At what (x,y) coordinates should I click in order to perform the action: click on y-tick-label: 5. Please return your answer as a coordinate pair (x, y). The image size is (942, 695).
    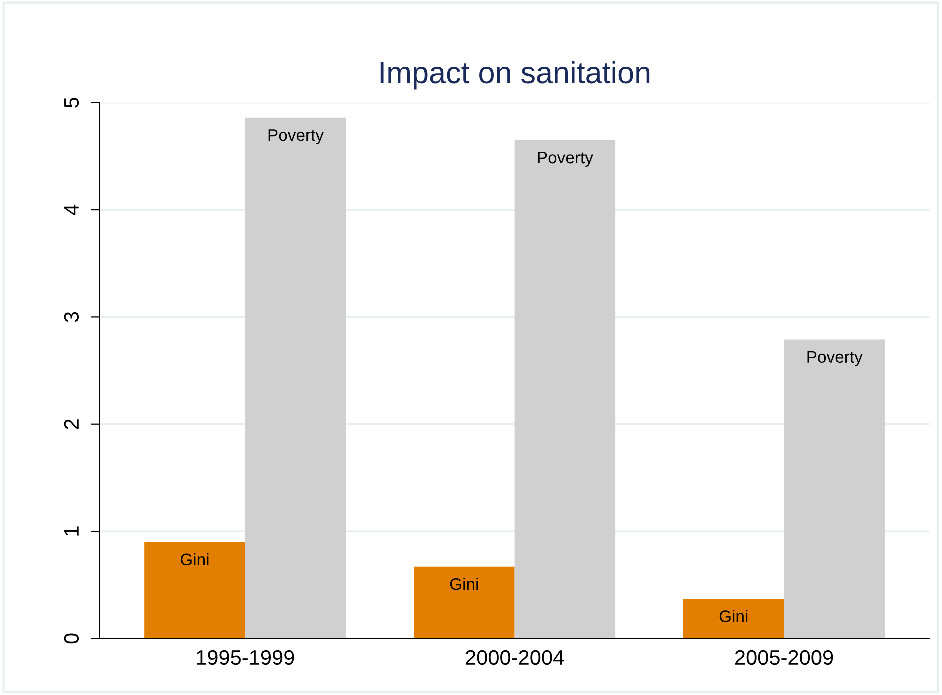
    Looking at the image, I should click on (72, 103).